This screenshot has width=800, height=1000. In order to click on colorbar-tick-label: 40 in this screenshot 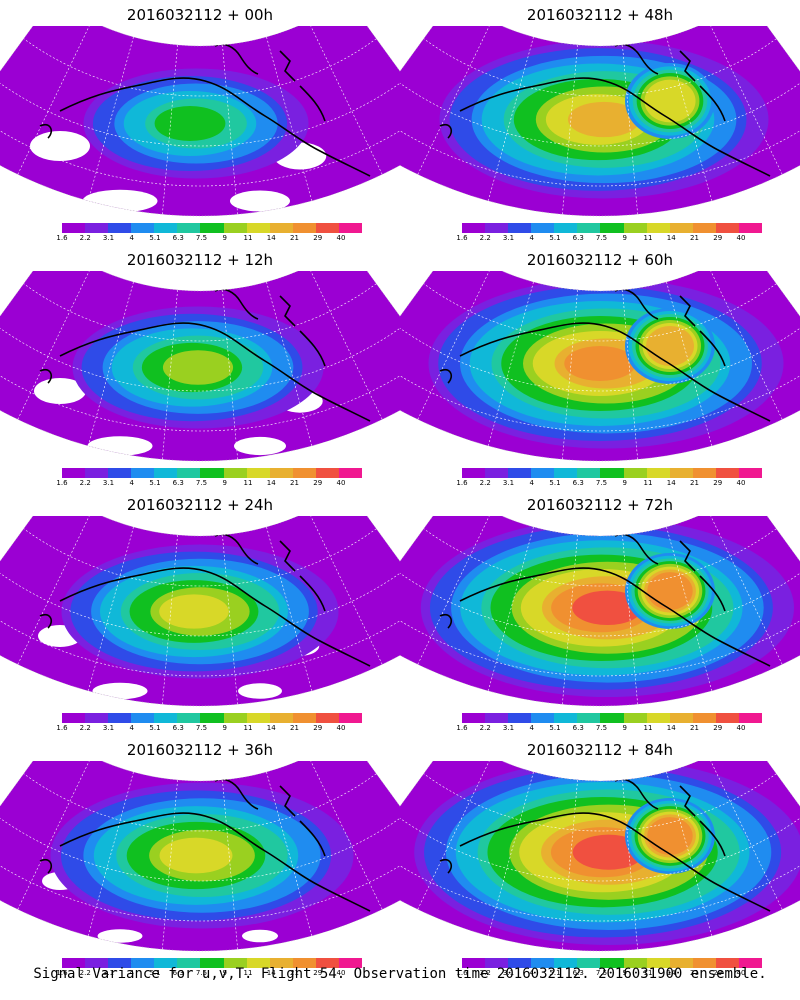, I will do `click(741, 483)`.